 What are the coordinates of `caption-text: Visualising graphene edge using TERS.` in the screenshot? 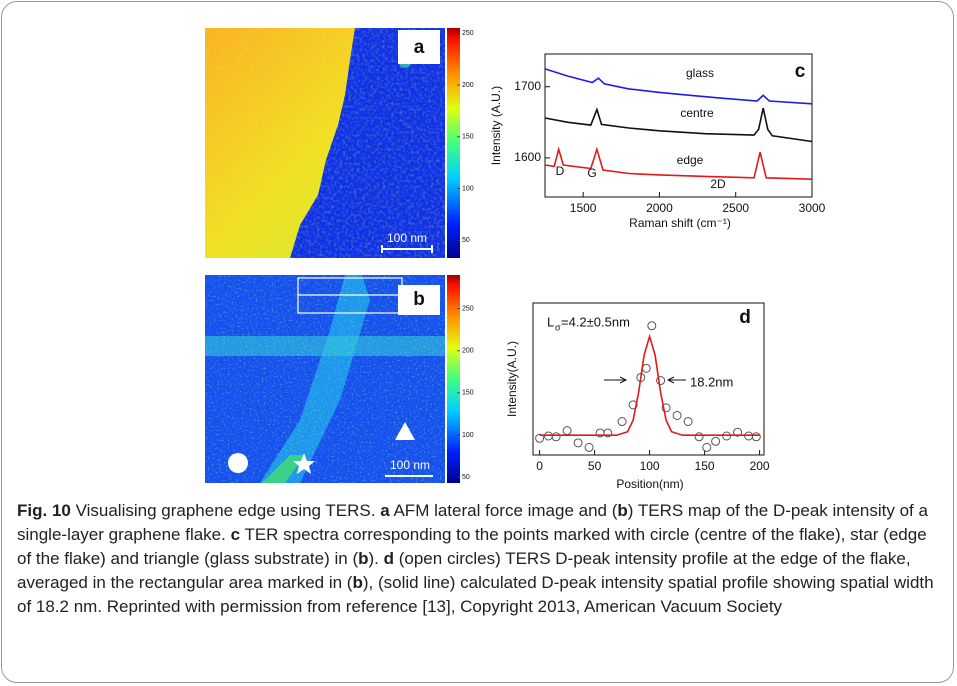 It's located at (225, 510).